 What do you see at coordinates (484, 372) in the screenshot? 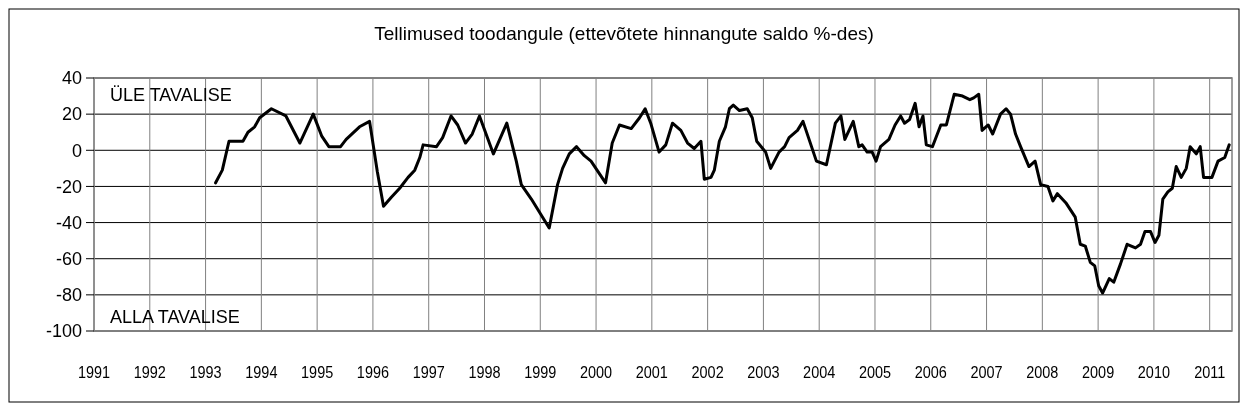
I see `x-tick-label: 1998` at bounding box center [484, 372].